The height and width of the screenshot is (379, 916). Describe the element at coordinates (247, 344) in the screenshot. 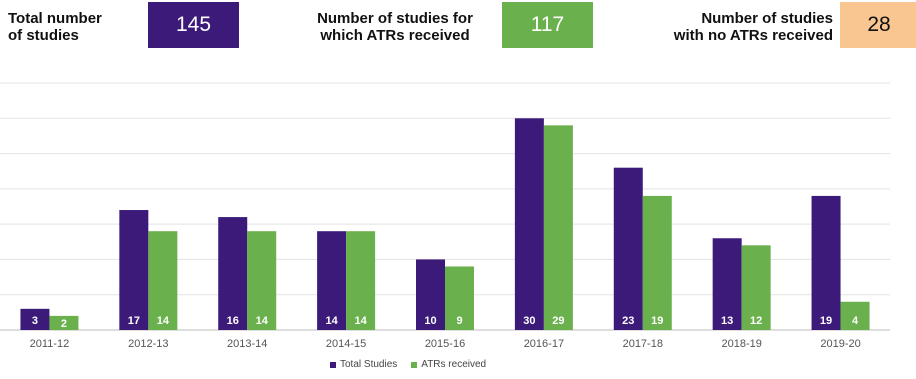

I see `x-tick-label: 2013-14` at that location.